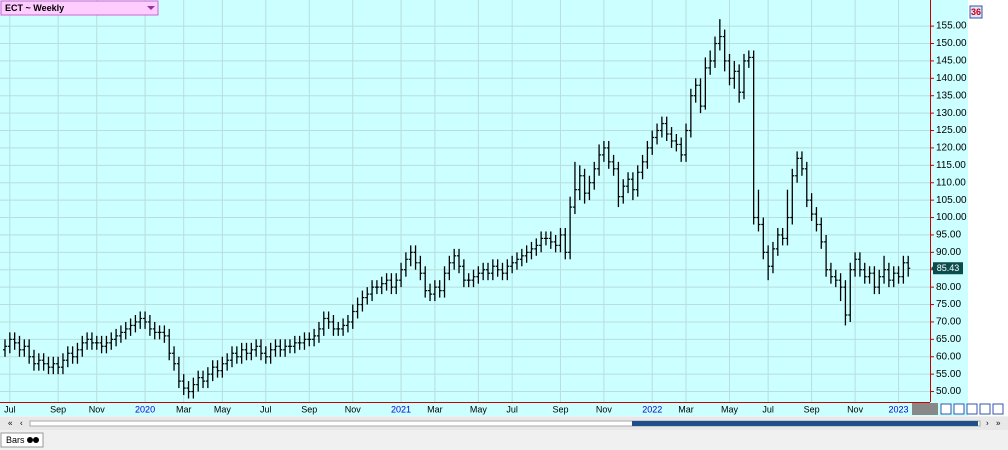 Image resolution: width=1008 pixels, height=450 pixels. I want to click on x-tick-label: 2023, so click(899, 409).